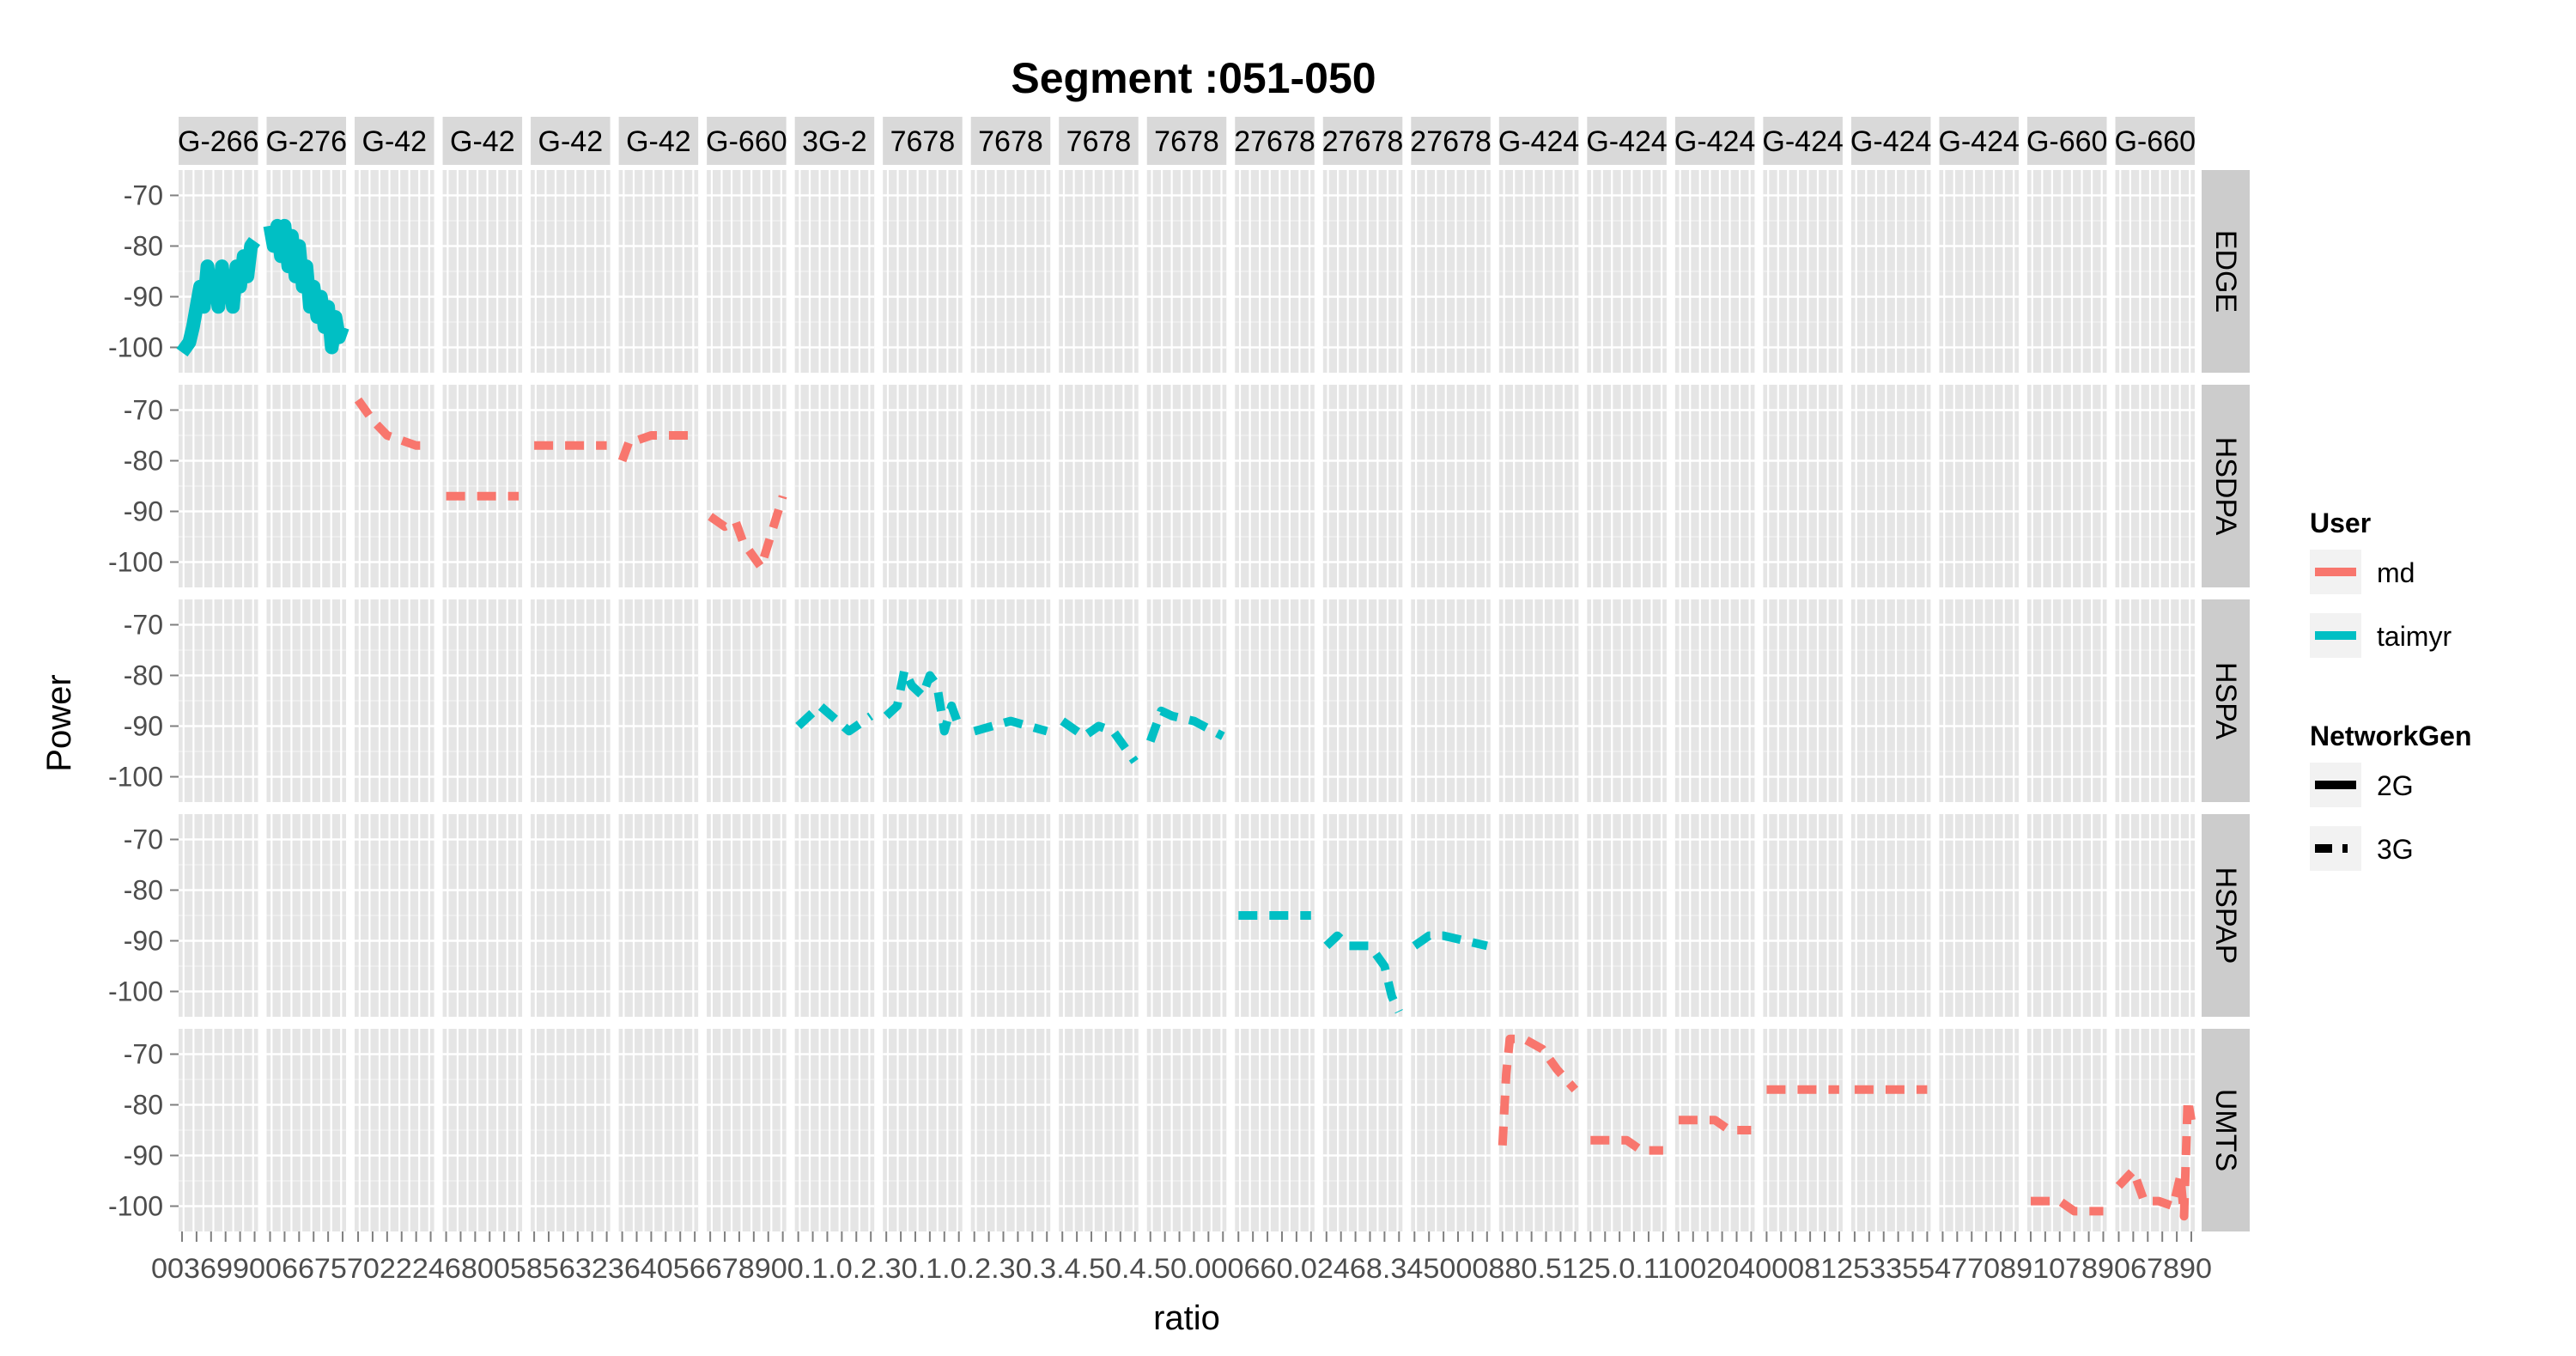 This screenshot has width=2576, height=1356. What do you see at coordinates (1186, 1318) in the screenshot?
I see `x-axis-title: ratio` at bounding box center [1186, 1318].